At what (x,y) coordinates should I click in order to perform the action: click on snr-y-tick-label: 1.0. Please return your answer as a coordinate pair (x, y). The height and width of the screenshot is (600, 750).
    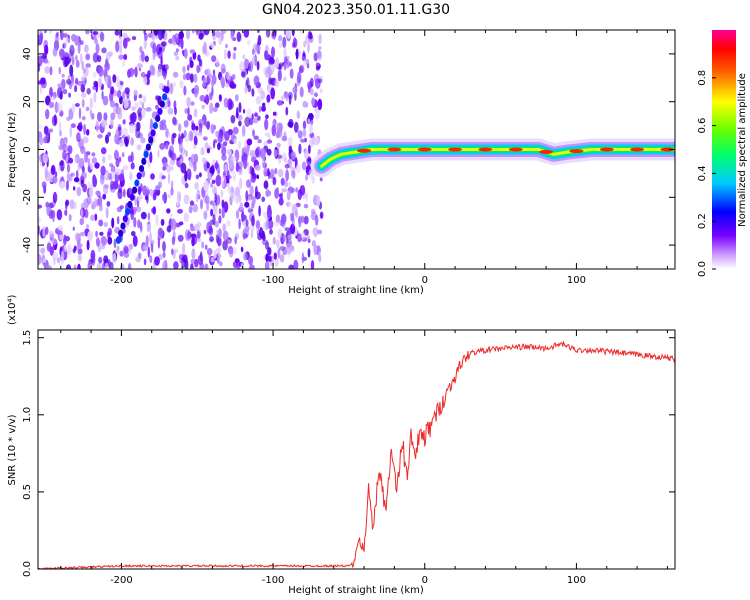
    Looking at the image, I should click on (27, 415).